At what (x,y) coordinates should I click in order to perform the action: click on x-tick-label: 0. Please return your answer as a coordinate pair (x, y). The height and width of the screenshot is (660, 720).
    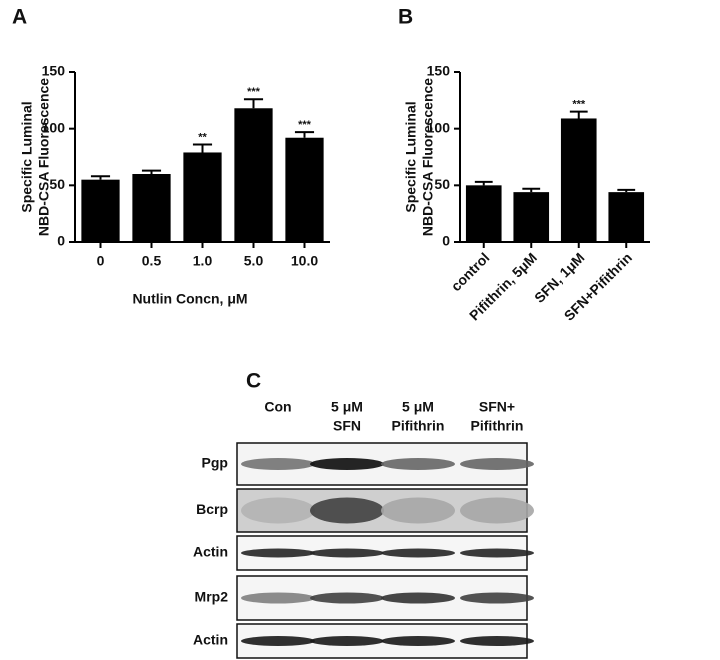
    Looking at the image, I should click on (101, 261).